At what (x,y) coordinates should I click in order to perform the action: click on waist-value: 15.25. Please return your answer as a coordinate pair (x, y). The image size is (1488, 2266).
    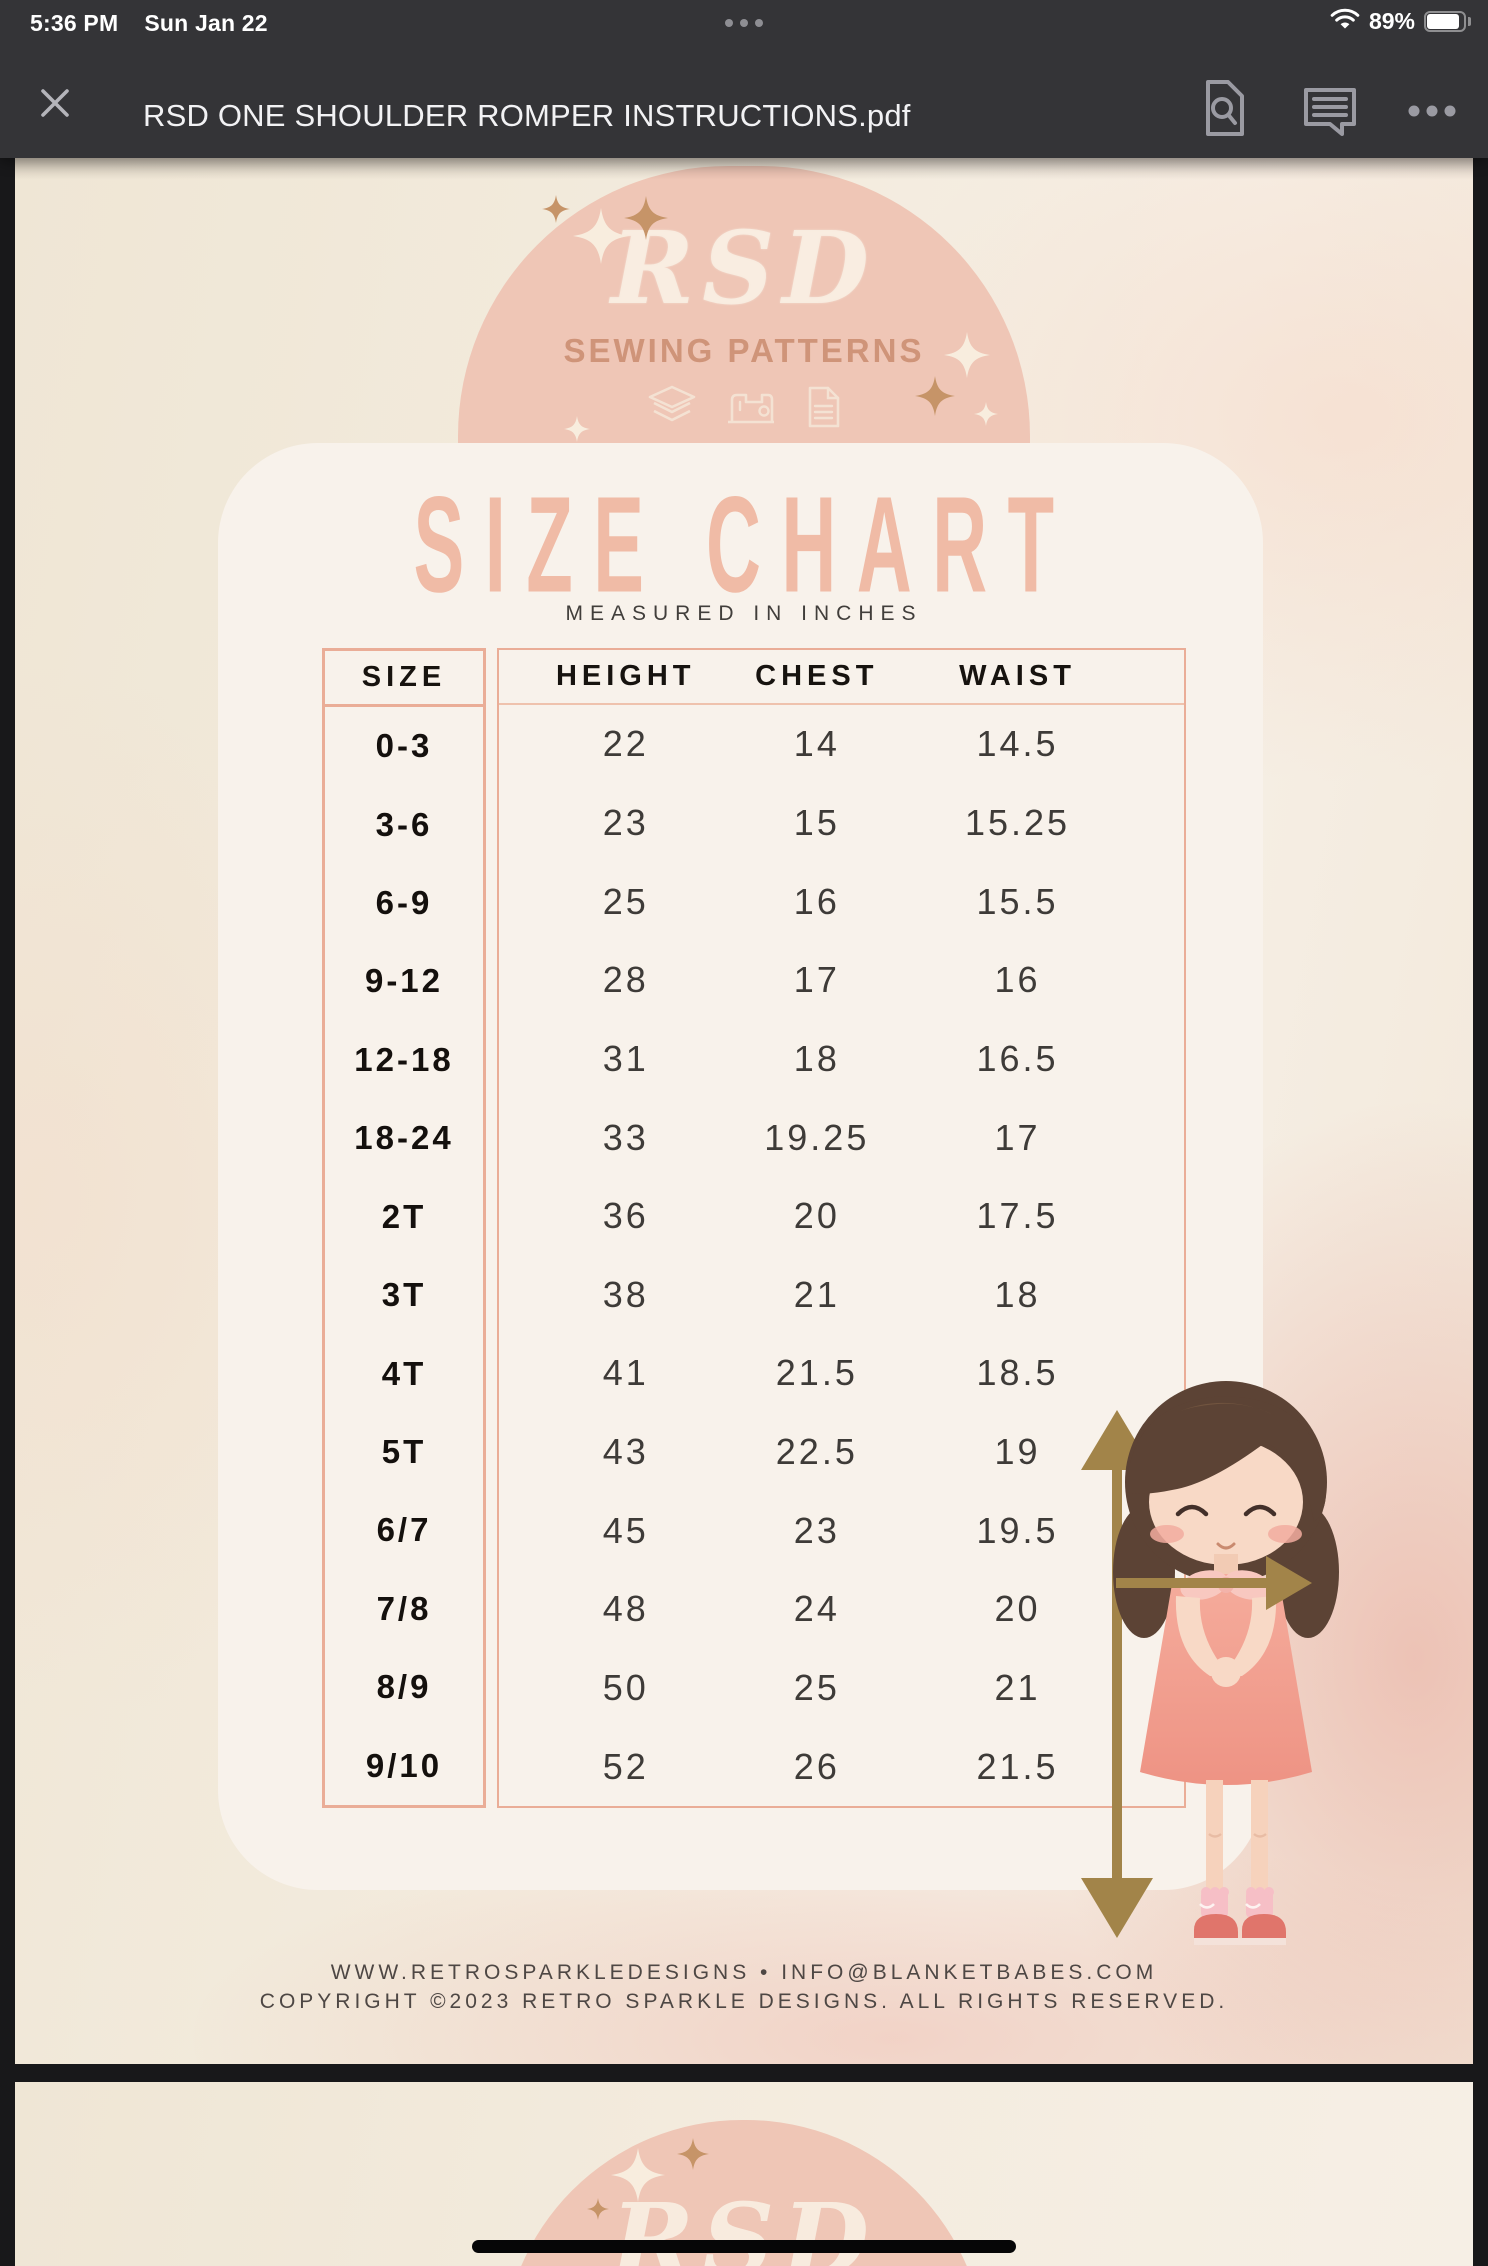
    Looking at the image, I should click on (1017, 822).